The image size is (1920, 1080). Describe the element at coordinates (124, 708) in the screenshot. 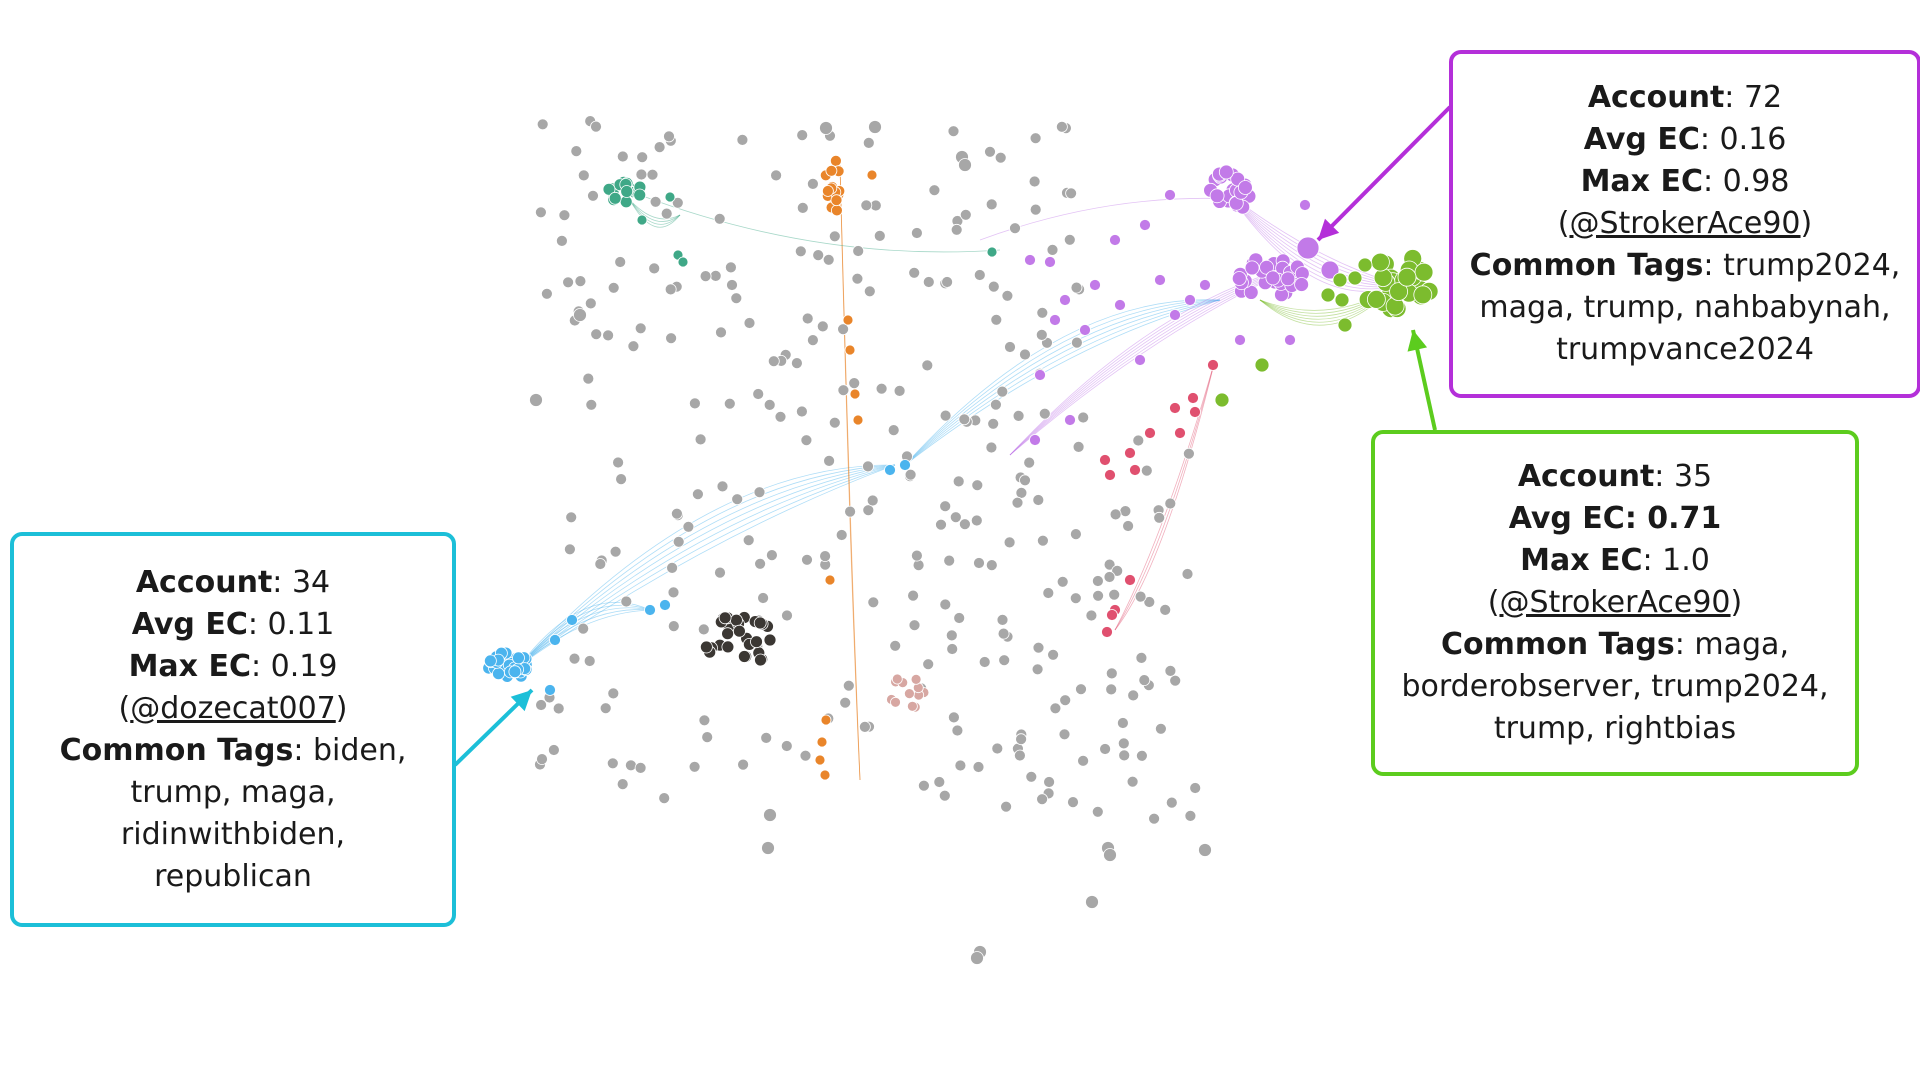

I see `open-paren: (` at that location.